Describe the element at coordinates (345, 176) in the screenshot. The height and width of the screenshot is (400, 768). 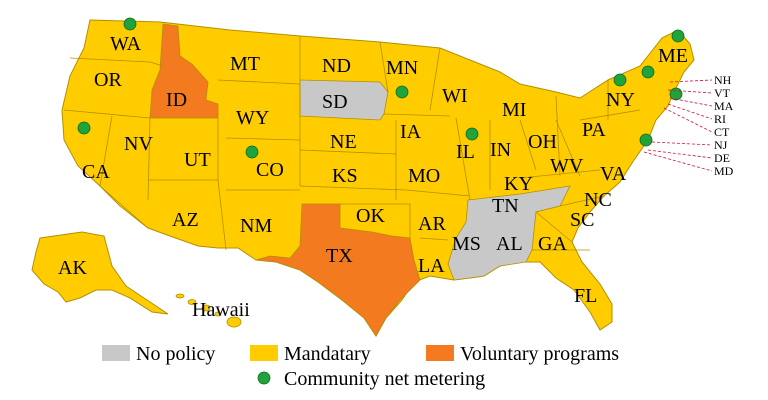
I see `label-ks: KS` at that location.